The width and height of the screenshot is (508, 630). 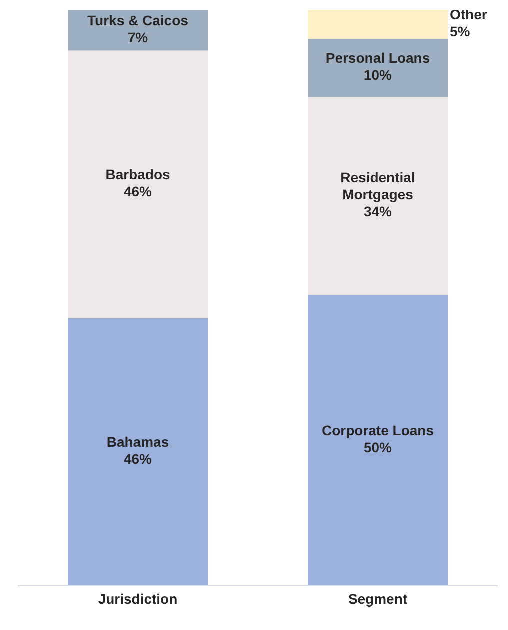 I want to click on series-label: Turks & Caicos, so click(x=138, y=20).